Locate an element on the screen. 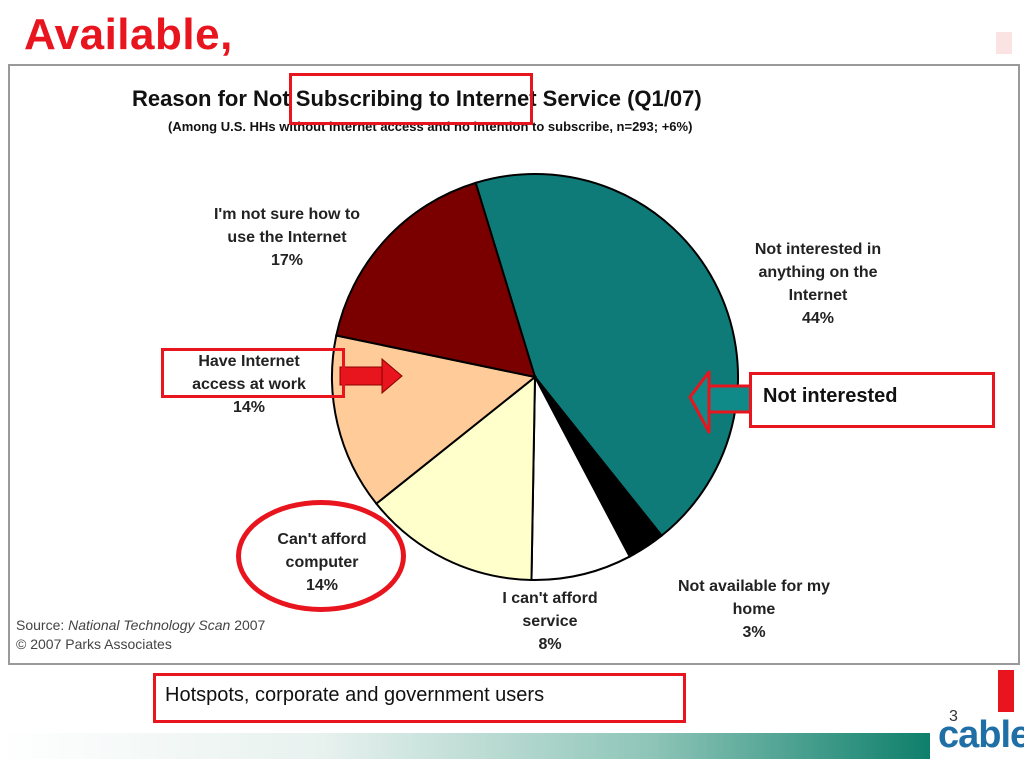 Image resolution: width=1024 pixels, height=768 pixels. slice-label-pct: 14% is located at coordinates (249, 407).